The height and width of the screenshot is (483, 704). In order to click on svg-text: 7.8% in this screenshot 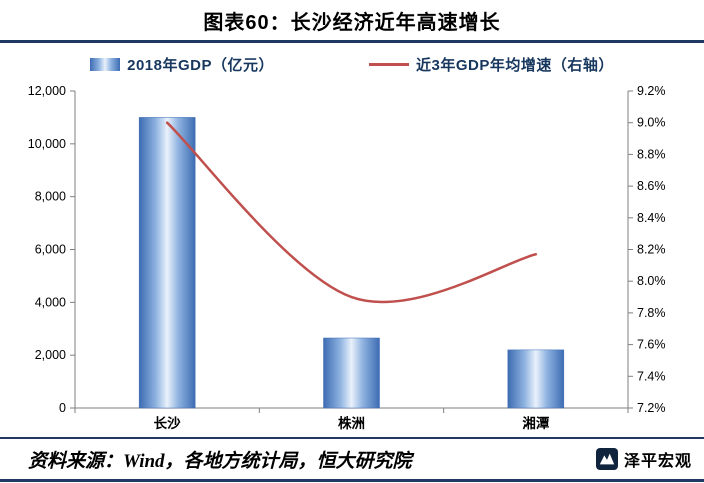, I will do `click(651, 313)`.